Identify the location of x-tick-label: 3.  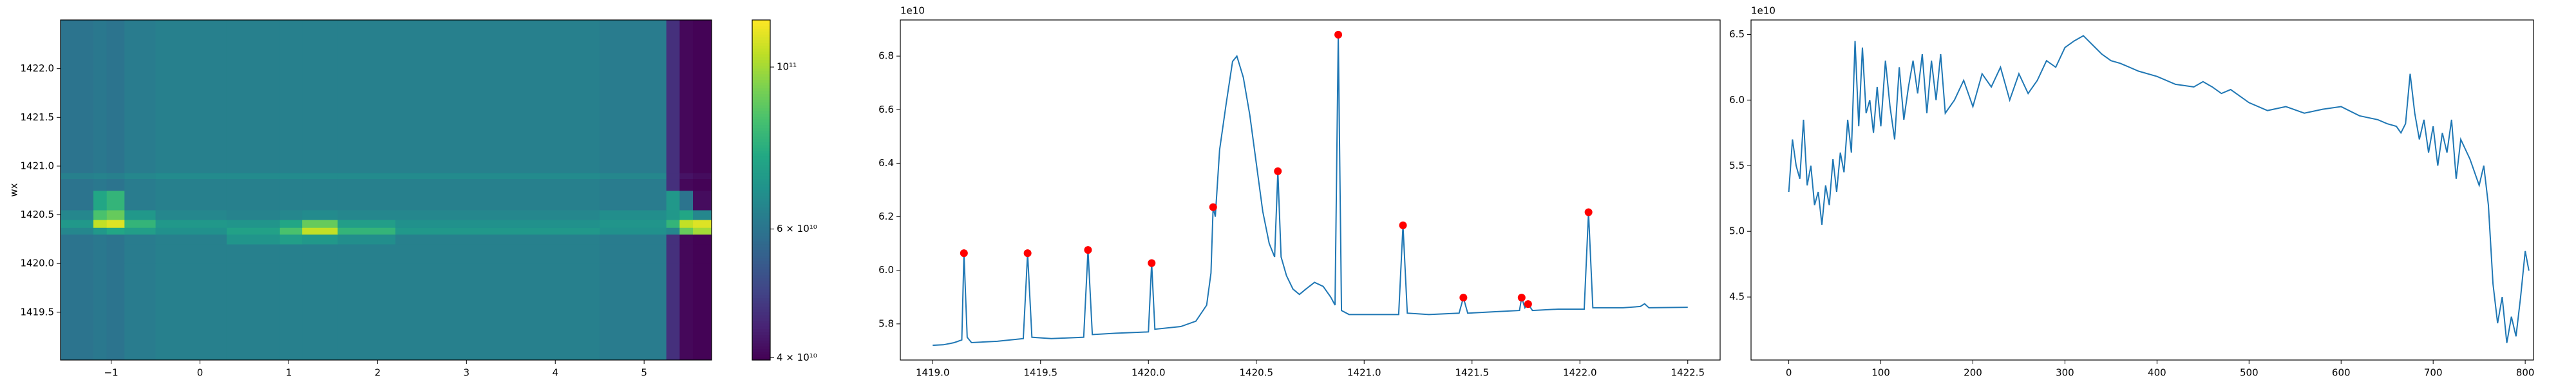
(467, 373).